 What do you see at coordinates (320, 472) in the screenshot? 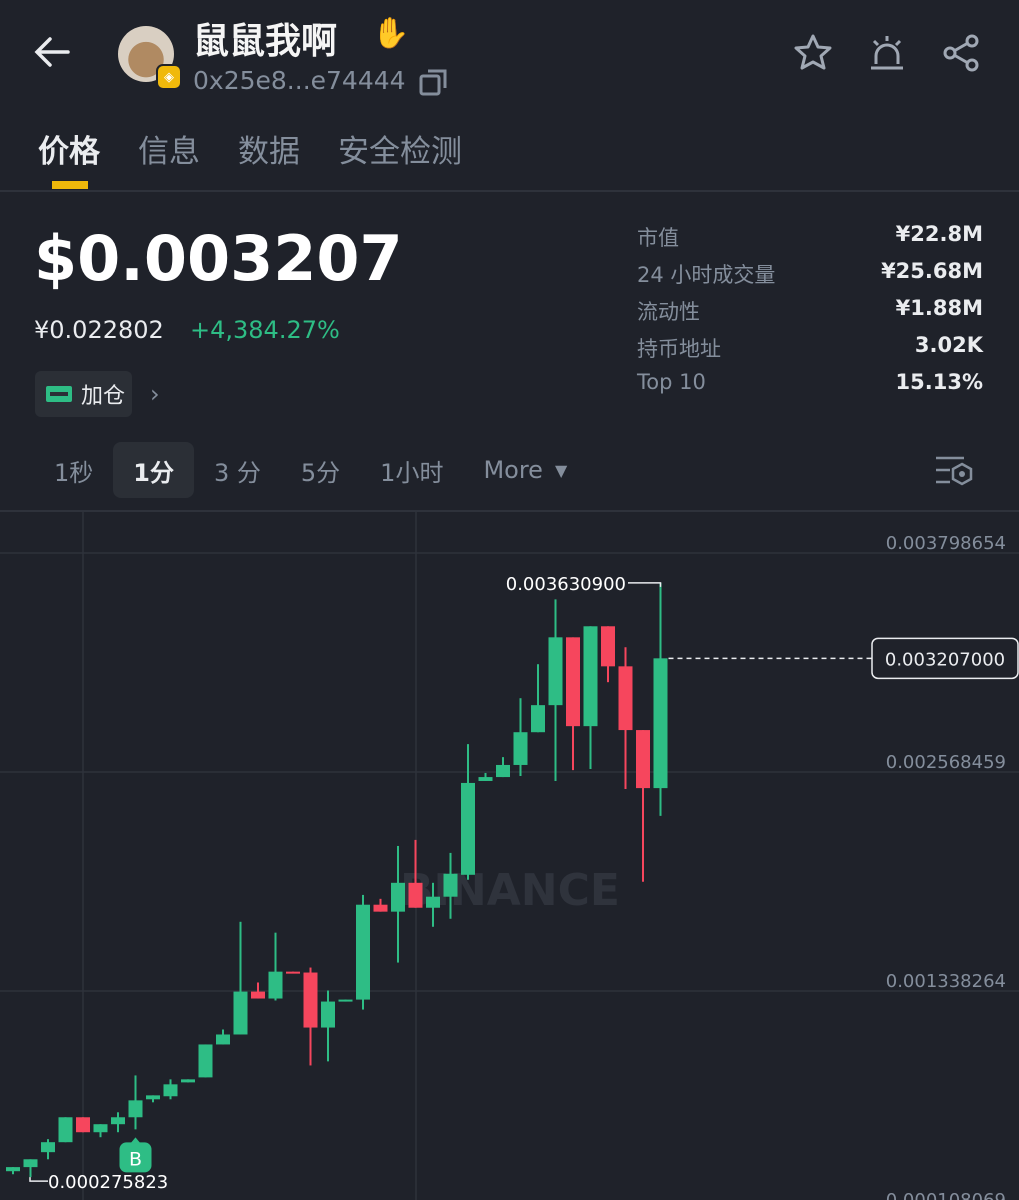
I see `timeframe-5m: 5分` at bounding box center [320, 472].